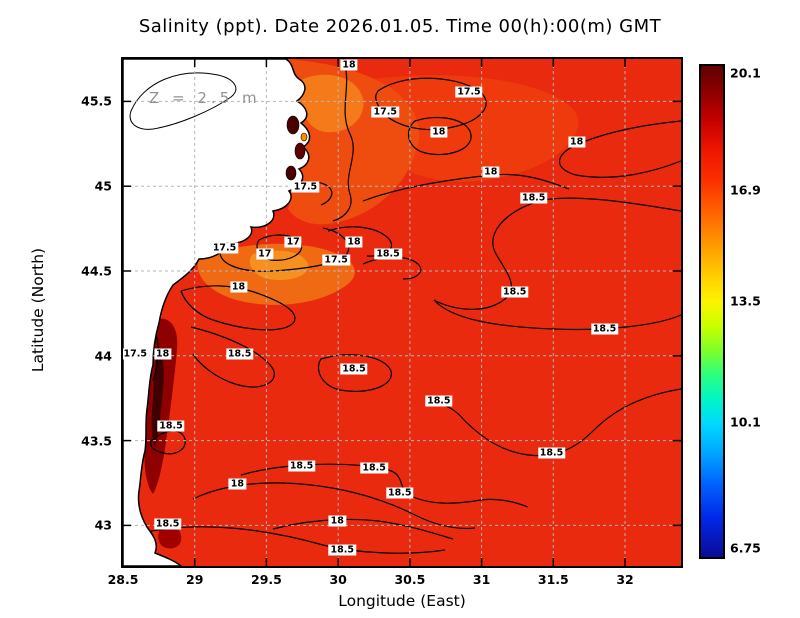 This screenshot has width=800, height=618. Describe the element at coordinates (410, 579) in the screenshot. I see `x-tick-label: 30.5` at that location.